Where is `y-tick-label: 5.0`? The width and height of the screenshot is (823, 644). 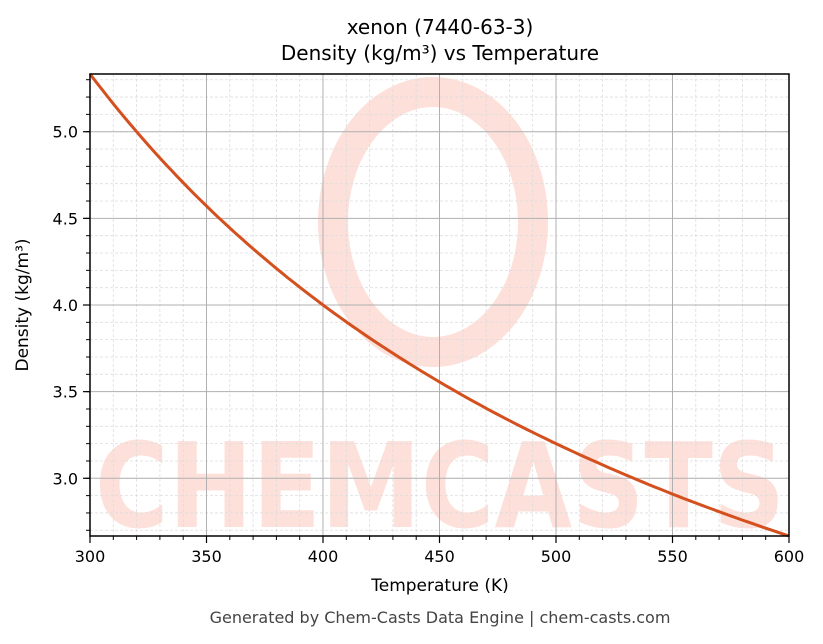
y-tick-label: 5.0 is located at coordinates (65, 132).